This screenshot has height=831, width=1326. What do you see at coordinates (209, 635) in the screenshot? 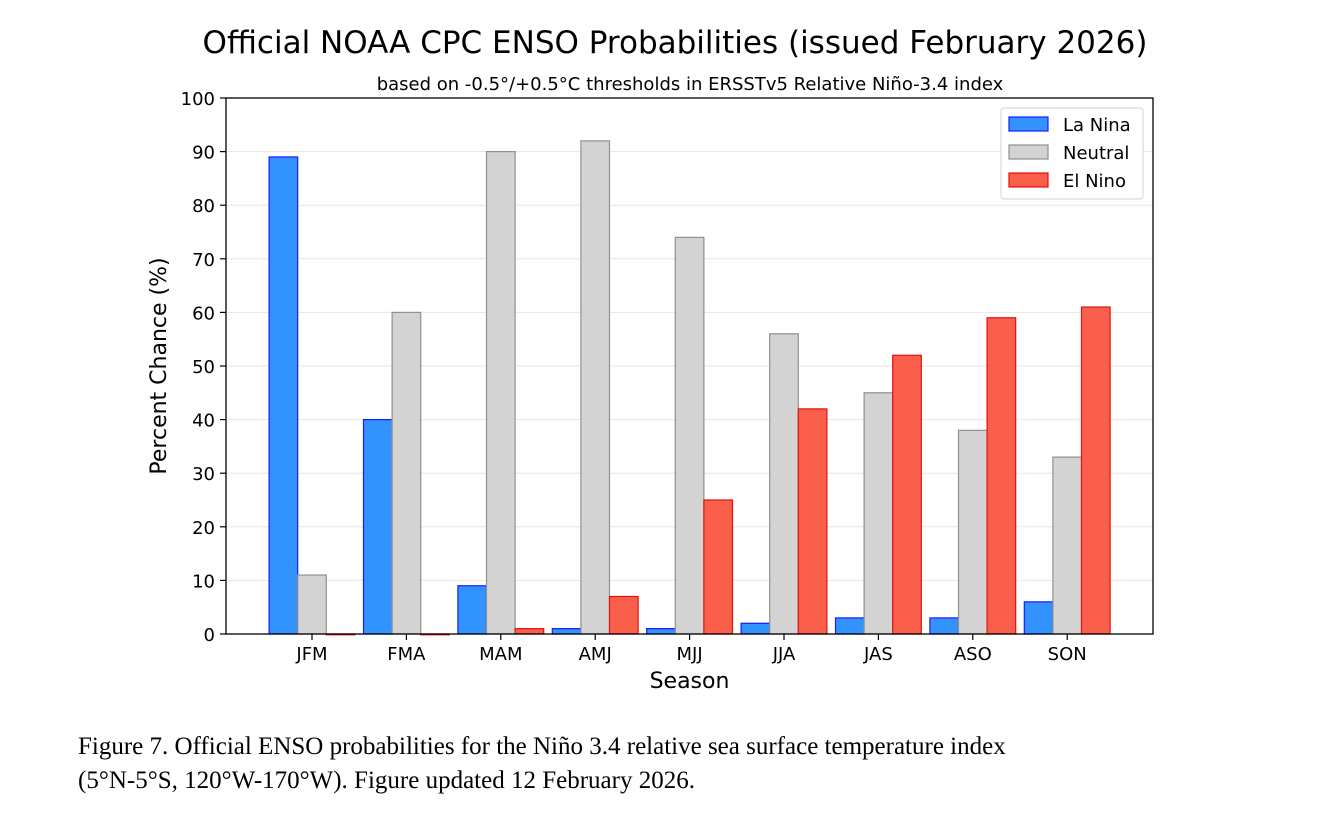
I see `y-tick-label: 0` at bounding box center [209, 635].